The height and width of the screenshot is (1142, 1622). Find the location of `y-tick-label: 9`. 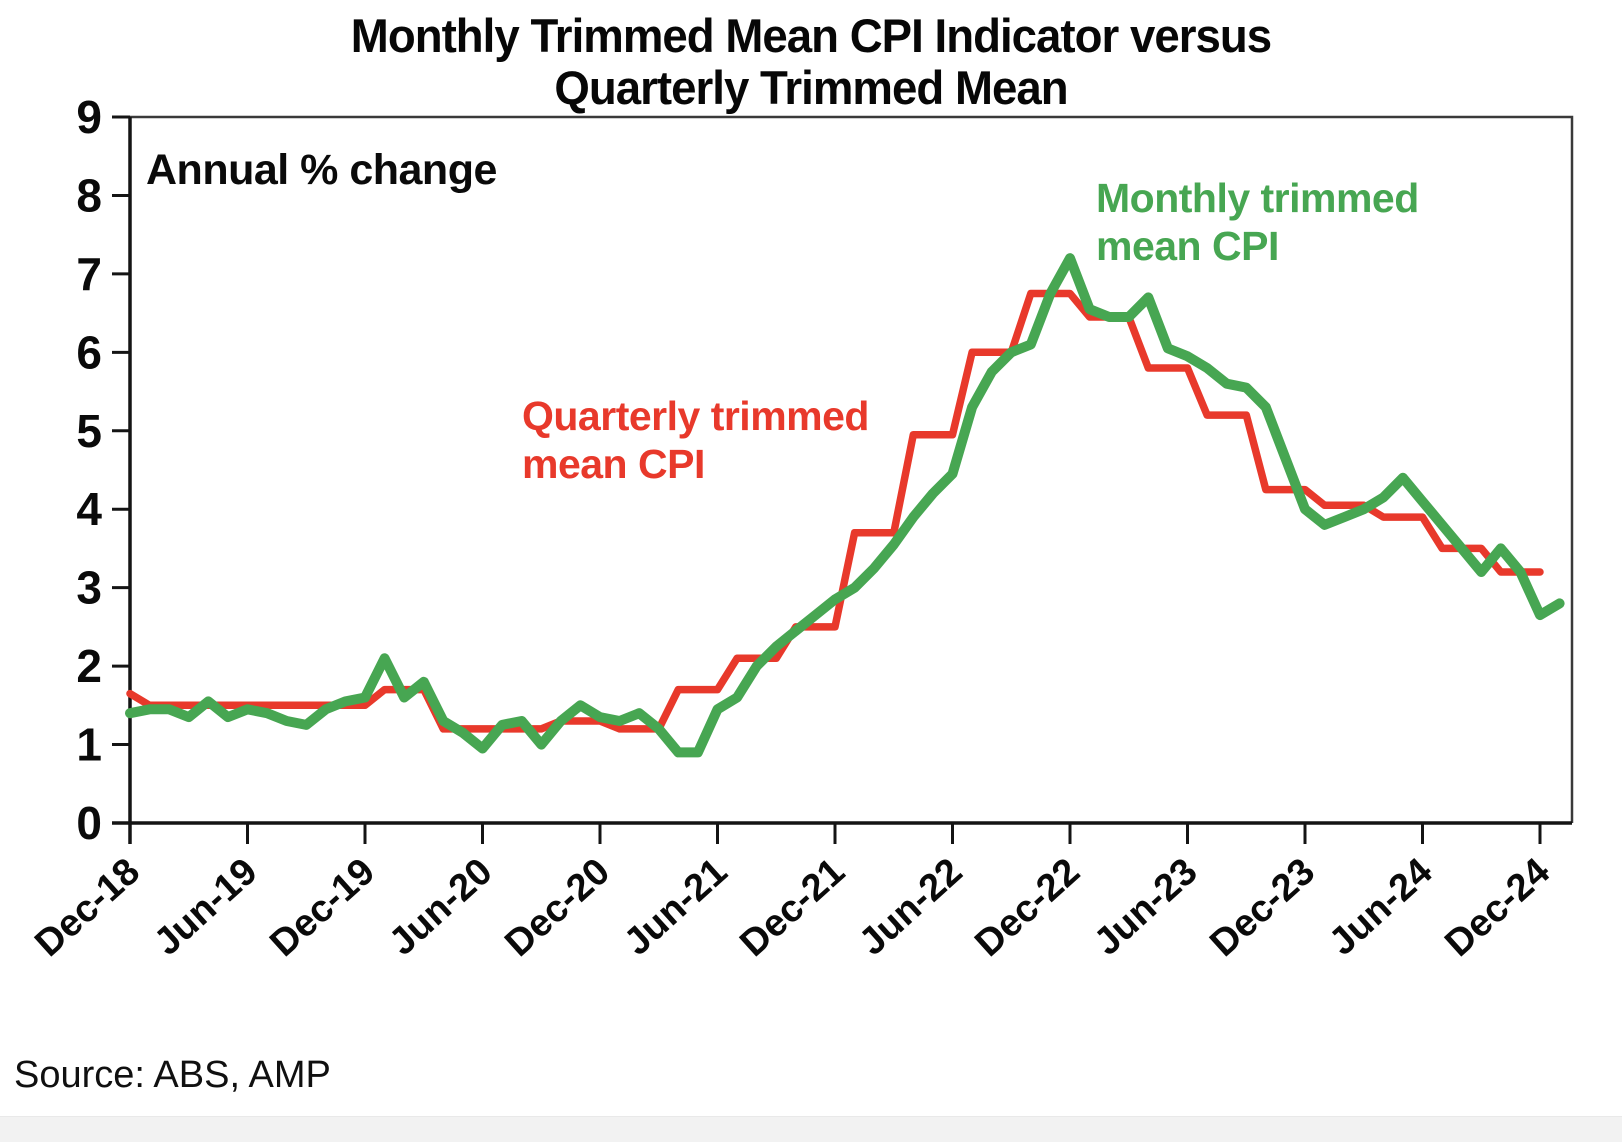

y-tick-label: 9 is located at coordinates (89, 117).